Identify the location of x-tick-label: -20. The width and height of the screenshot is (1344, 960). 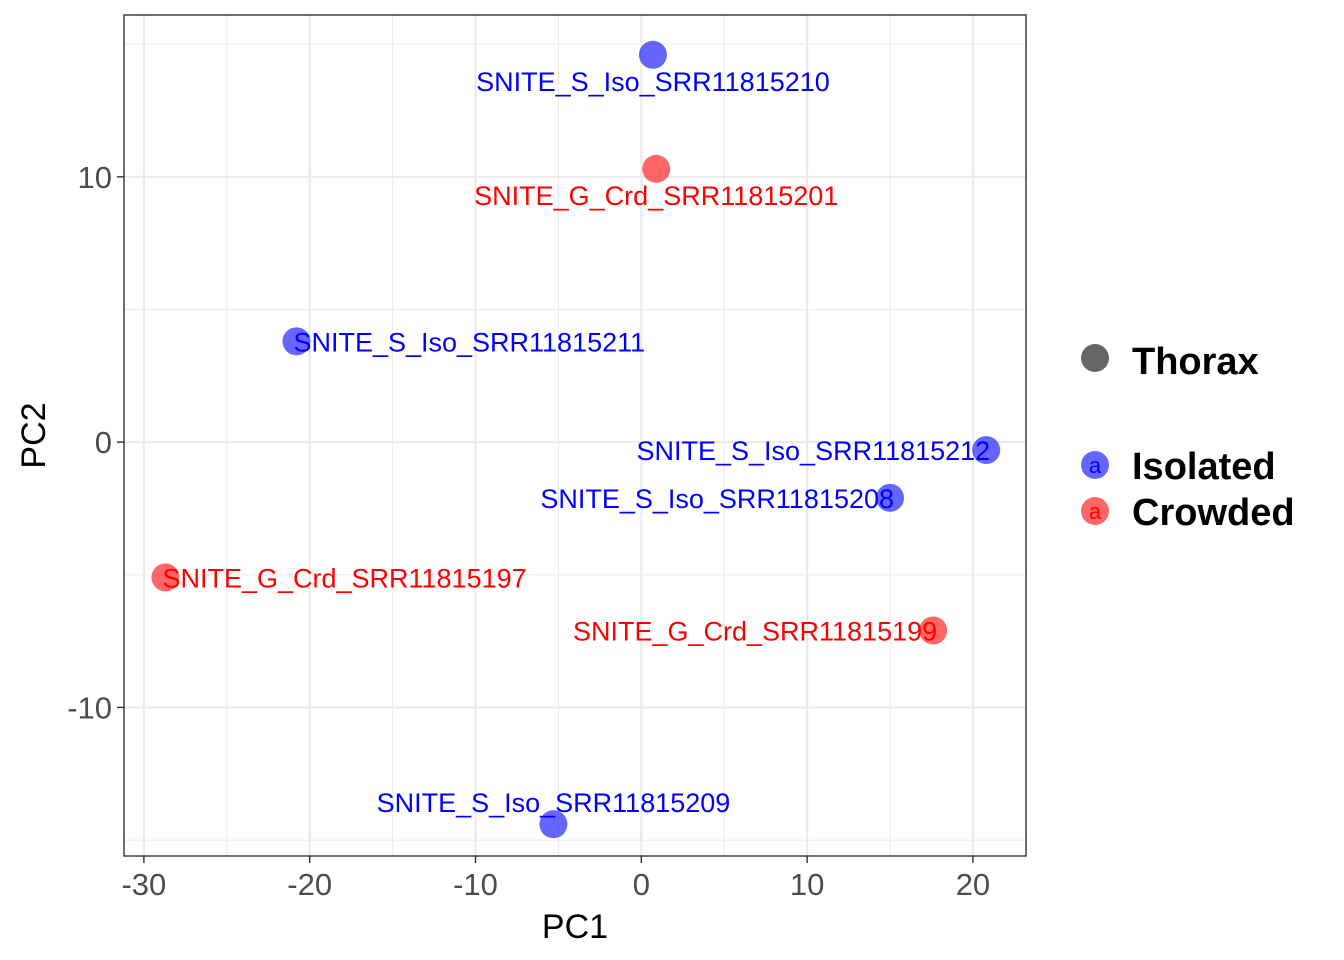
(309, 884).